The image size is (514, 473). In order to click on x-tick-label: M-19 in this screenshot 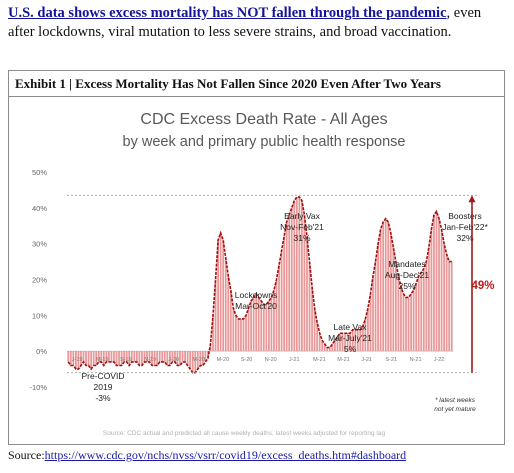, I will do `click(102, 360)`.